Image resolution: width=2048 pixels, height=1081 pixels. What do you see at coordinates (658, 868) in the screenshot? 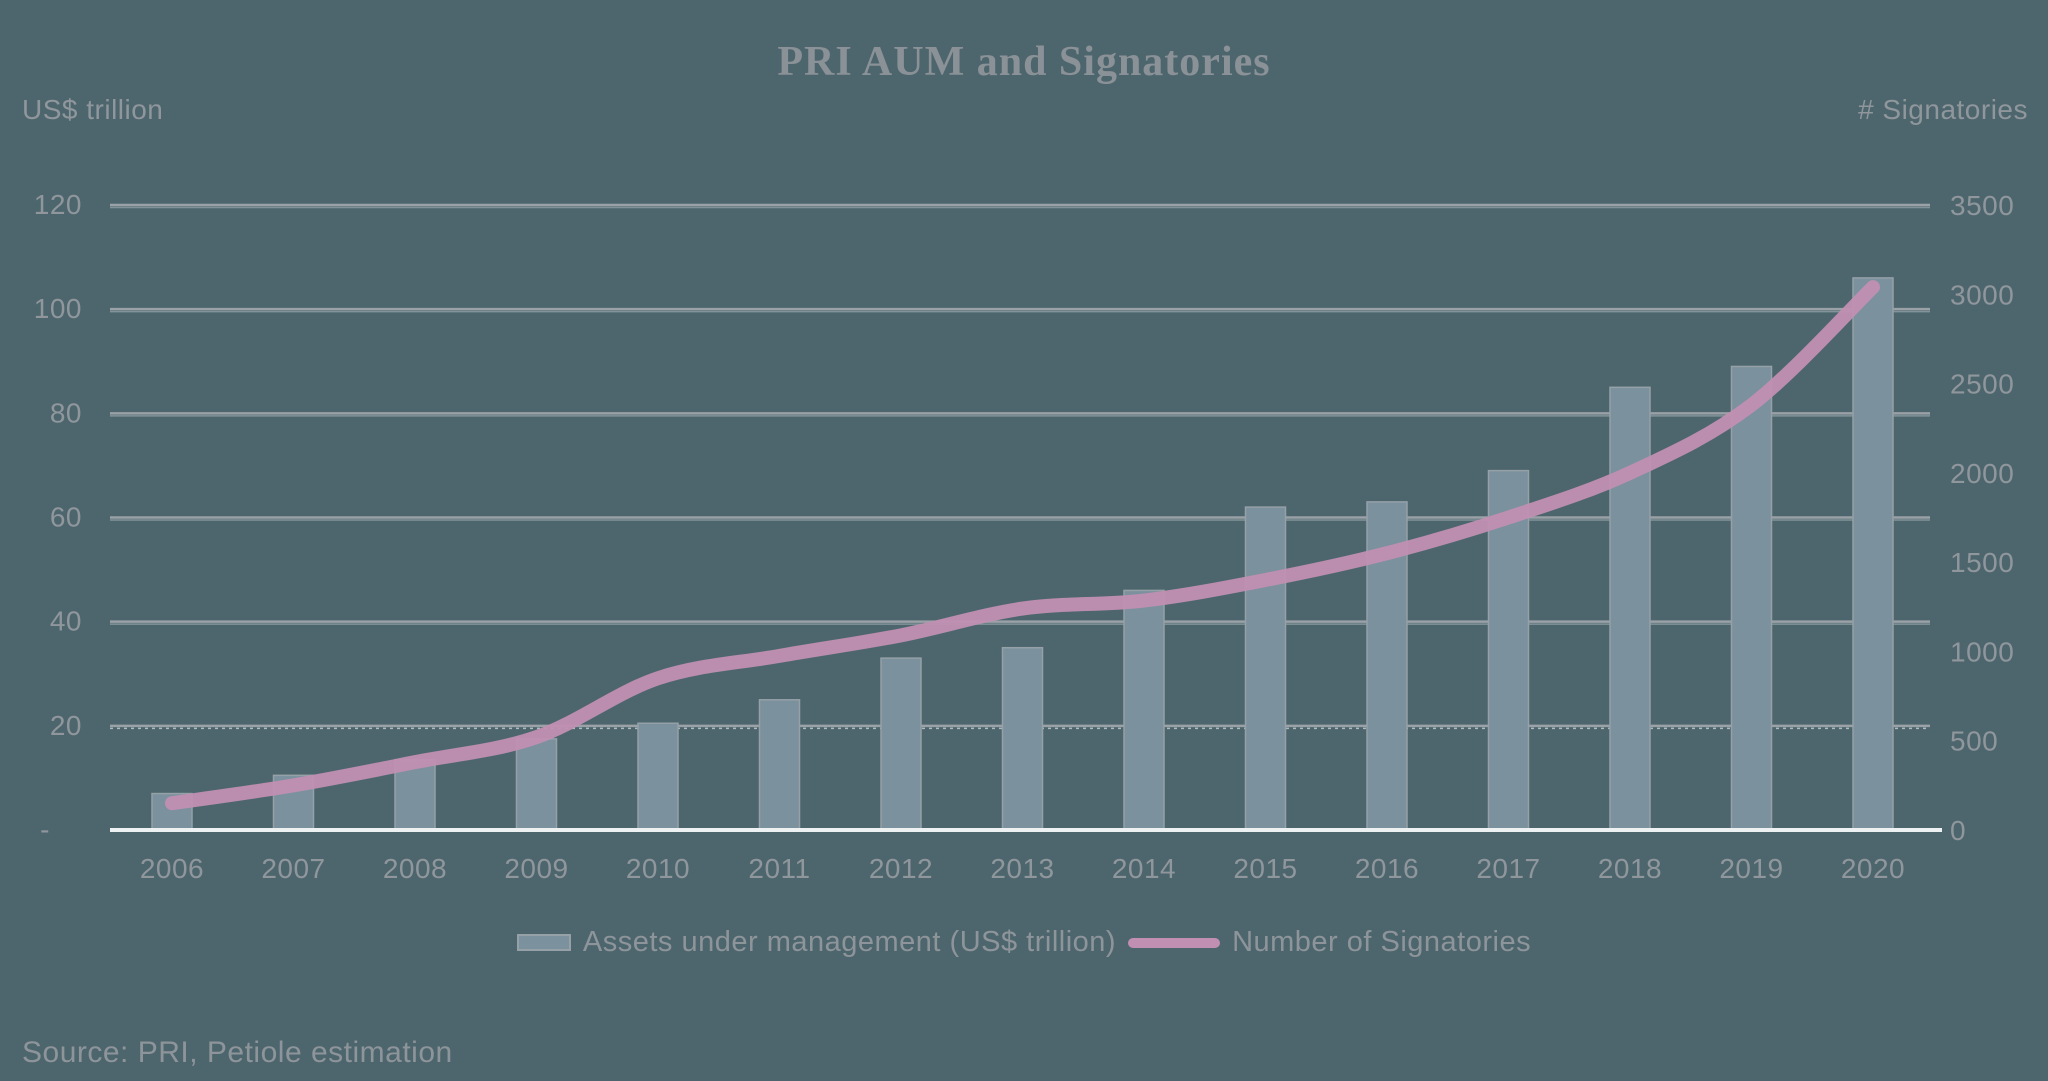
I see `x-axis-tick-label: 2010` at bounding box center [658, 868].